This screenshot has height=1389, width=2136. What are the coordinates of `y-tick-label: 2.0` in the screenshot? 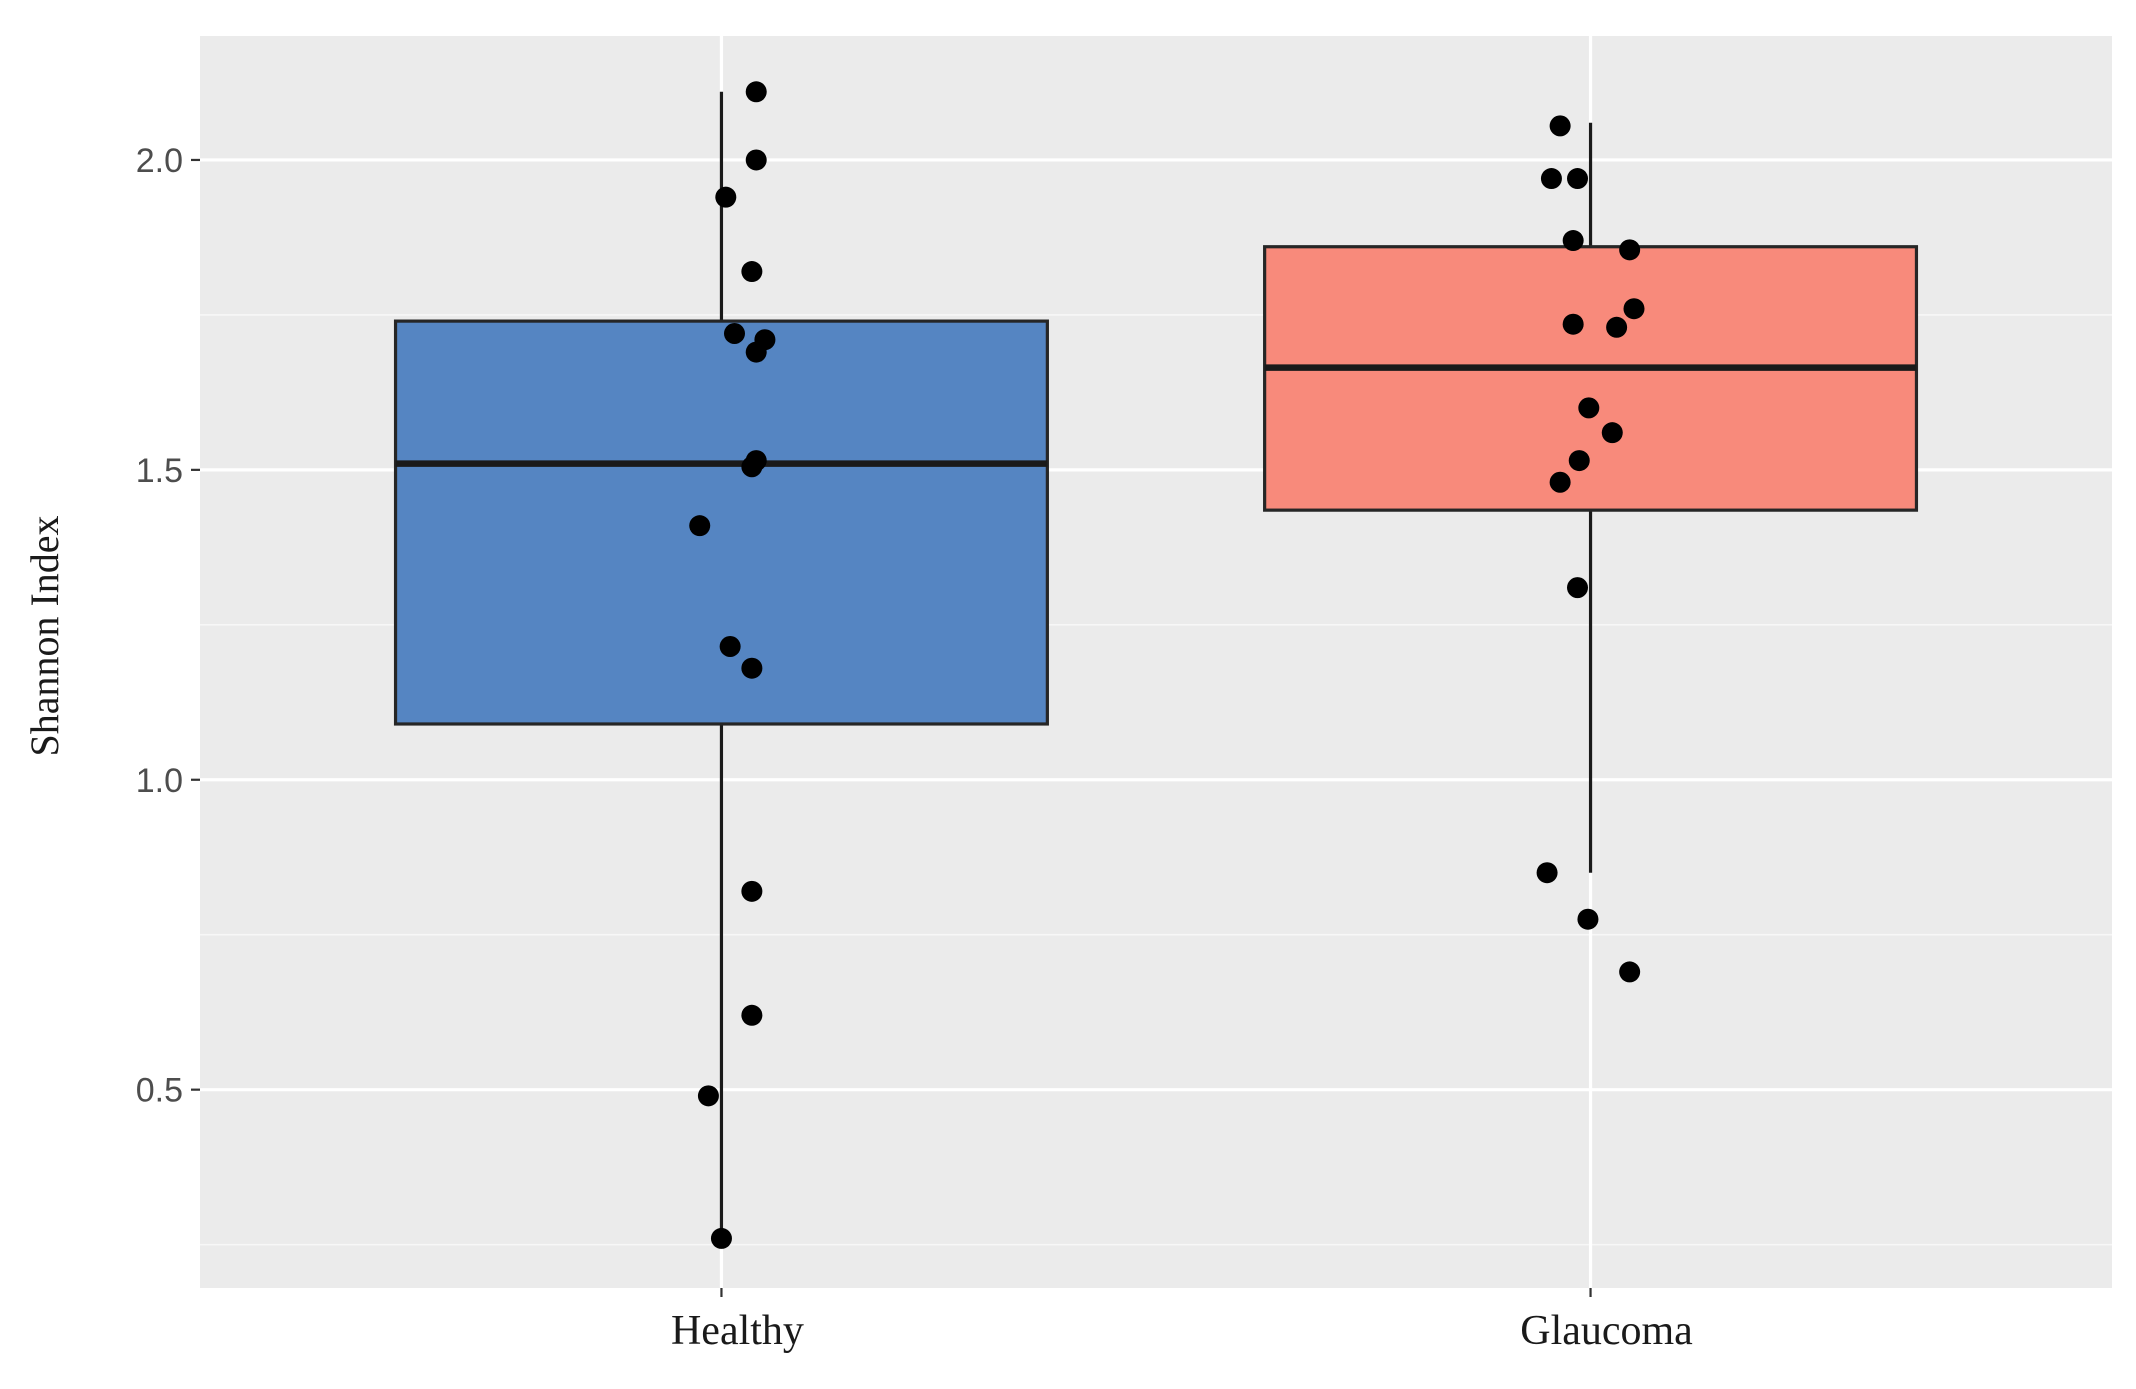 It's located at (159, 161).